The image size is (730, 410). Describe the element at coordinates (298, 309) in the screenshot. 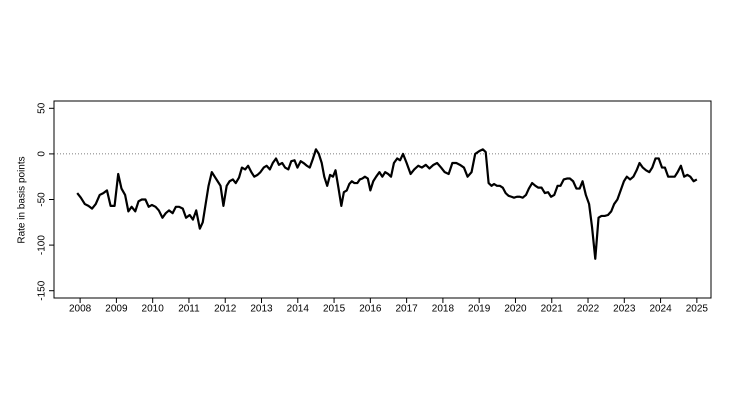

I see `x-tick-label: 2014` at that location.